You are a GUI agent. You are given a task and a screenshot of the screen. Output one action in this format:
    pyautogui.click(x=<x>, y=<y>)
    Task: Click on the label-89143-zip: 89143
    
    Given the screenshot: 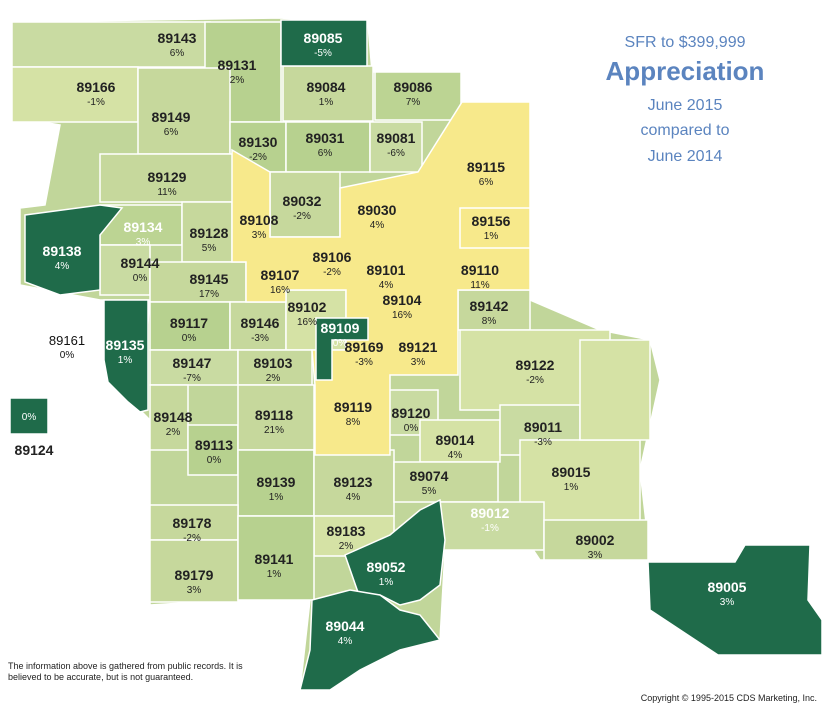 What is the action you would take?
    pyautogui.click(x=177, y=38)
    